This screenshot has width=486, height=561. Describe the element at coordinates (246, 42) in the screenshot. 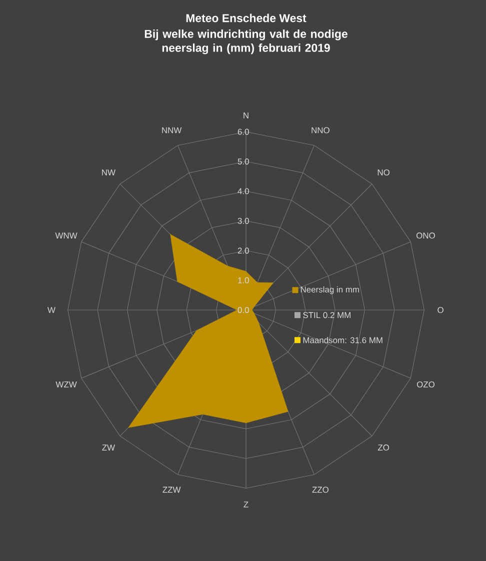

I see `chart-subtitle: Bij welke windrichting valt de nodige neerslag in (mm) februari 2019` at that location.